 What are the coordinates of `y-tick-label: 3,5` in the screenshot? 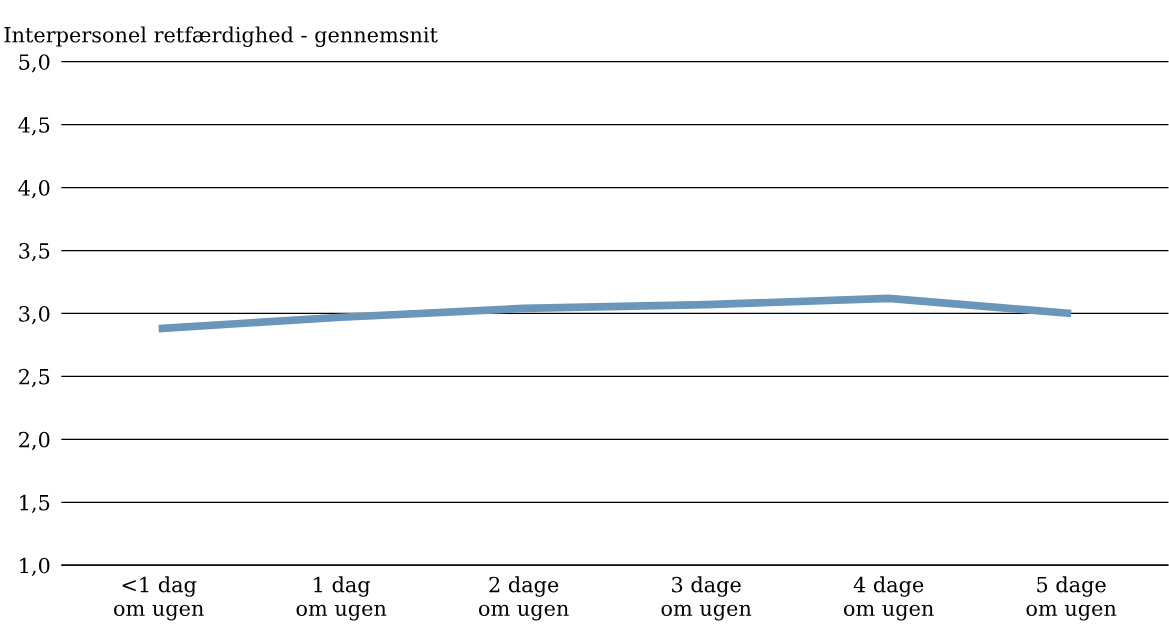 It's located at (34, 252).